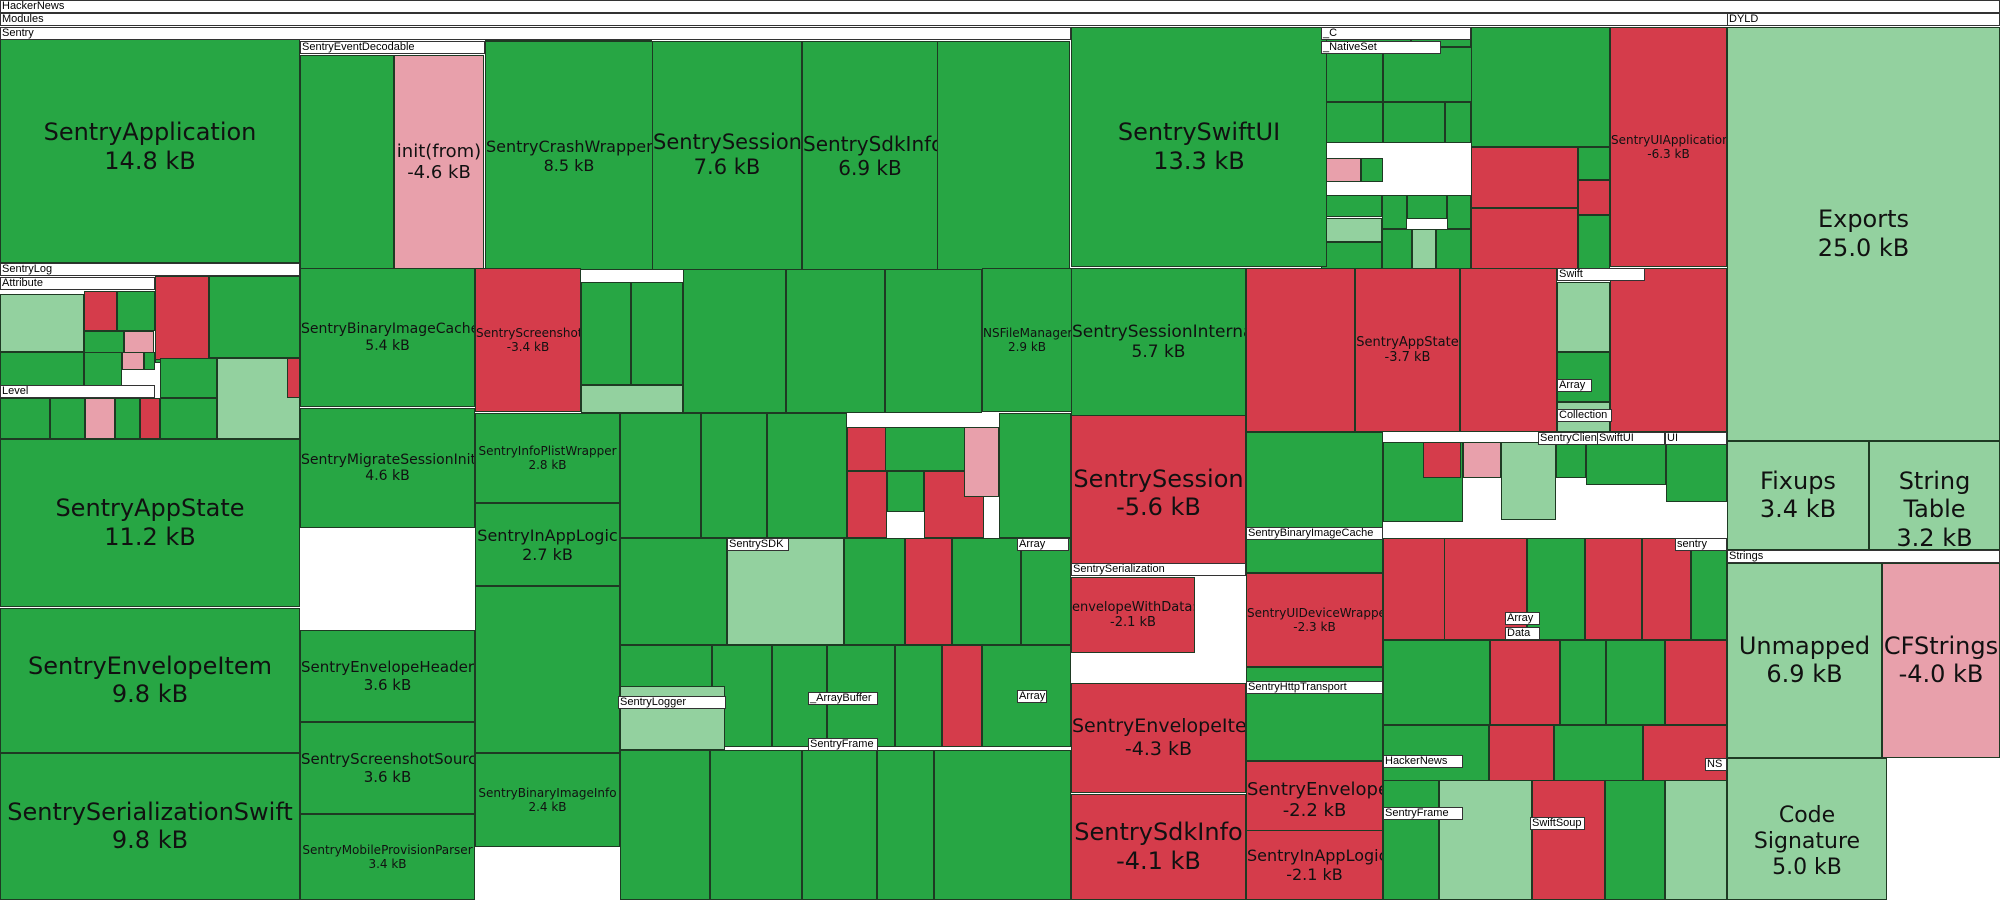 This screenshot has height=900, width=2000. What do you see at coordinates (1522, 633) in the screenshot?
I see `section-header: Data` at bounding box center [1522, 633].